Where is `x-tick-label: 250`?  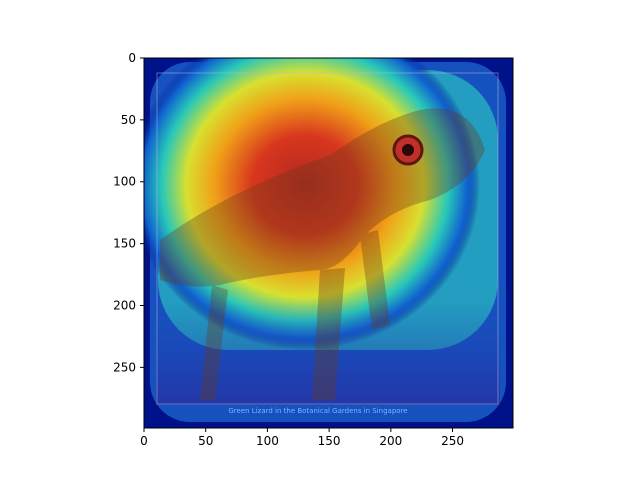
x-tick-label: 250 is located at coordinates (452, 441).